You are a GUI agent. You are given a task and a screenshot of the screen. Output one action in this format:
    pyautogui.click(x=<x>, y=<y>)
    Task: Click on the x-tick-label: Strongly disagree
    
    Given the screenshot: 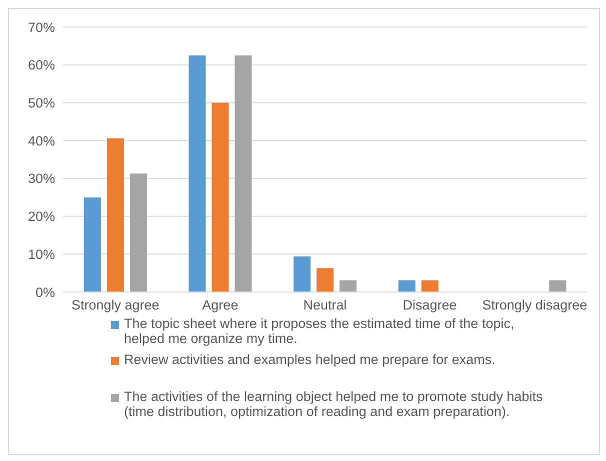 What is the action you would take?
    pyautogui.click(x=535, y=305)
    